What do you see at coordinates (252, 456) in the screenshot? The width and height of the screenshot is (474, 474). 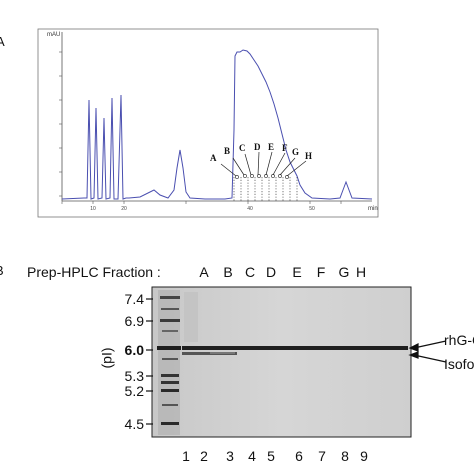 I see `lane-number-4: 4` at bounding box center [252, 456].